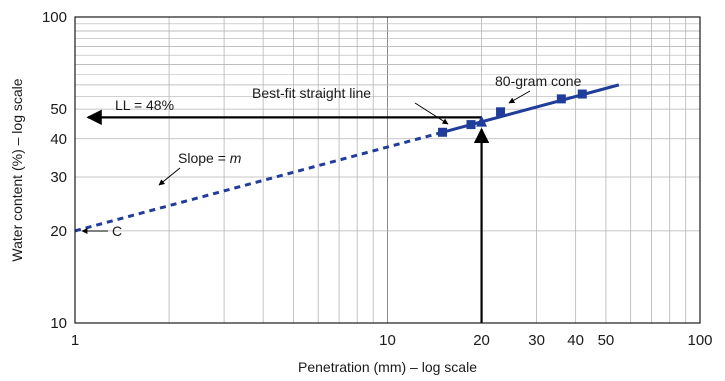 This screenshot has width=725, height=381. Describe the element at coordinates (75, 340) in the screenshot. I see `x-tick-label: 1` at that location.